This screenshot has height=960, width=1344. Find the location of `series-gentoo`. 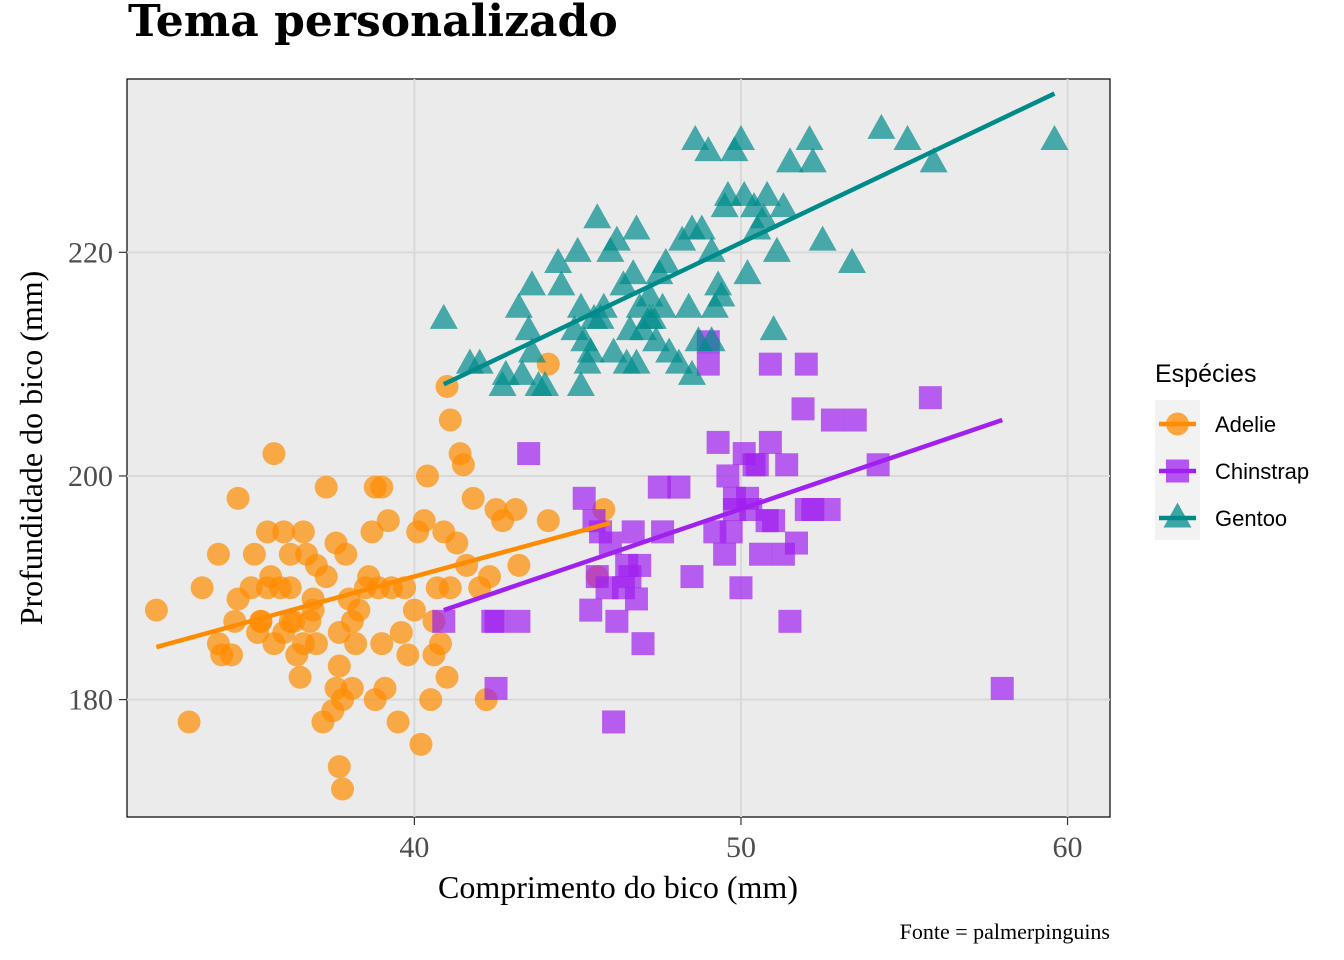

series-gentoo is located at coordinates (749, 254).